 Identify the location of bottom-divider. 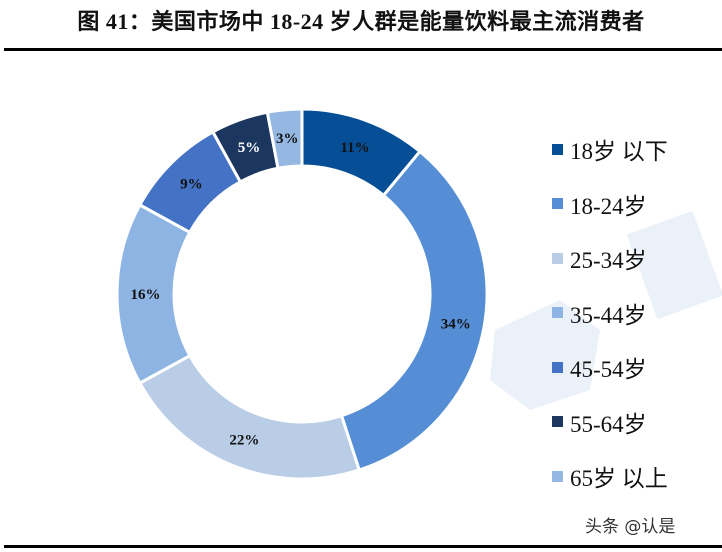
(363, 546).